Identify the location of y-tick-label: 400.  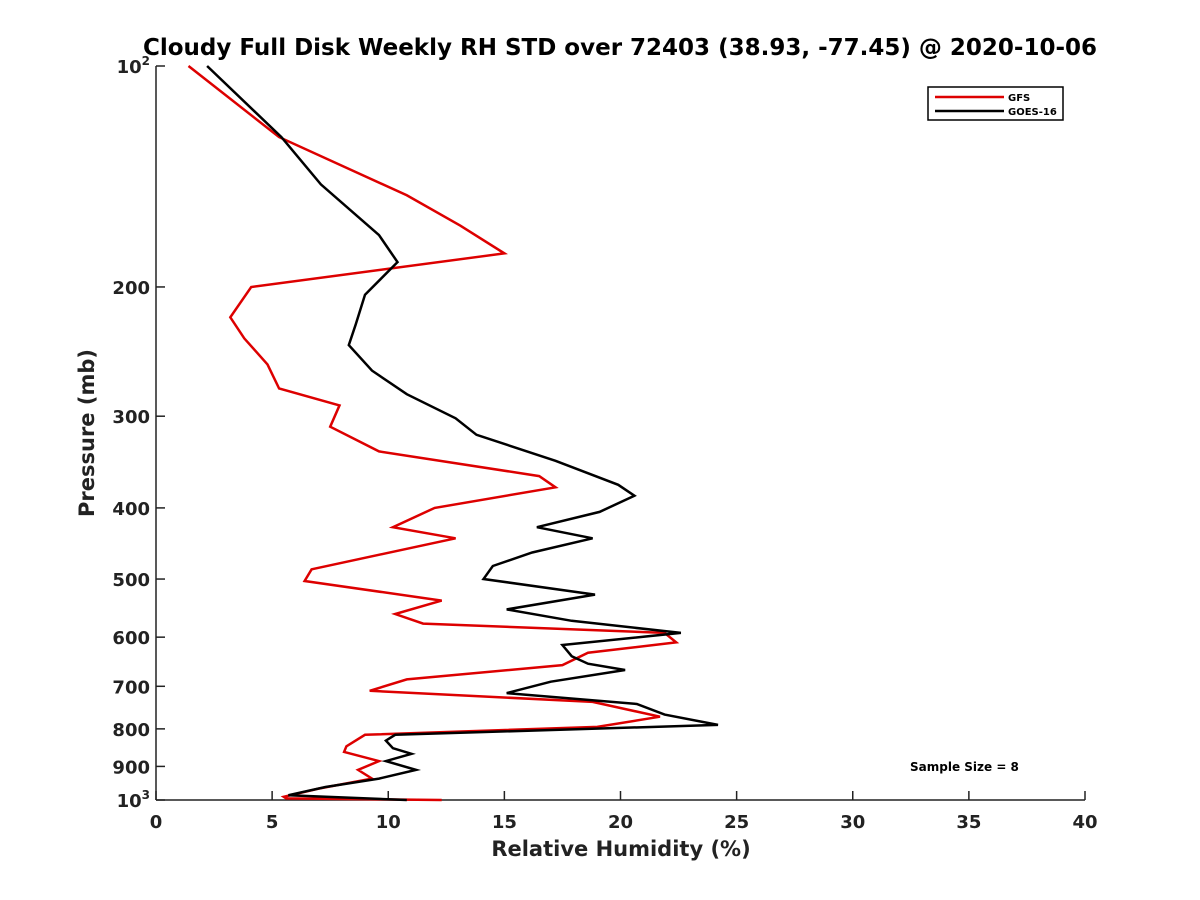
(131, 509).